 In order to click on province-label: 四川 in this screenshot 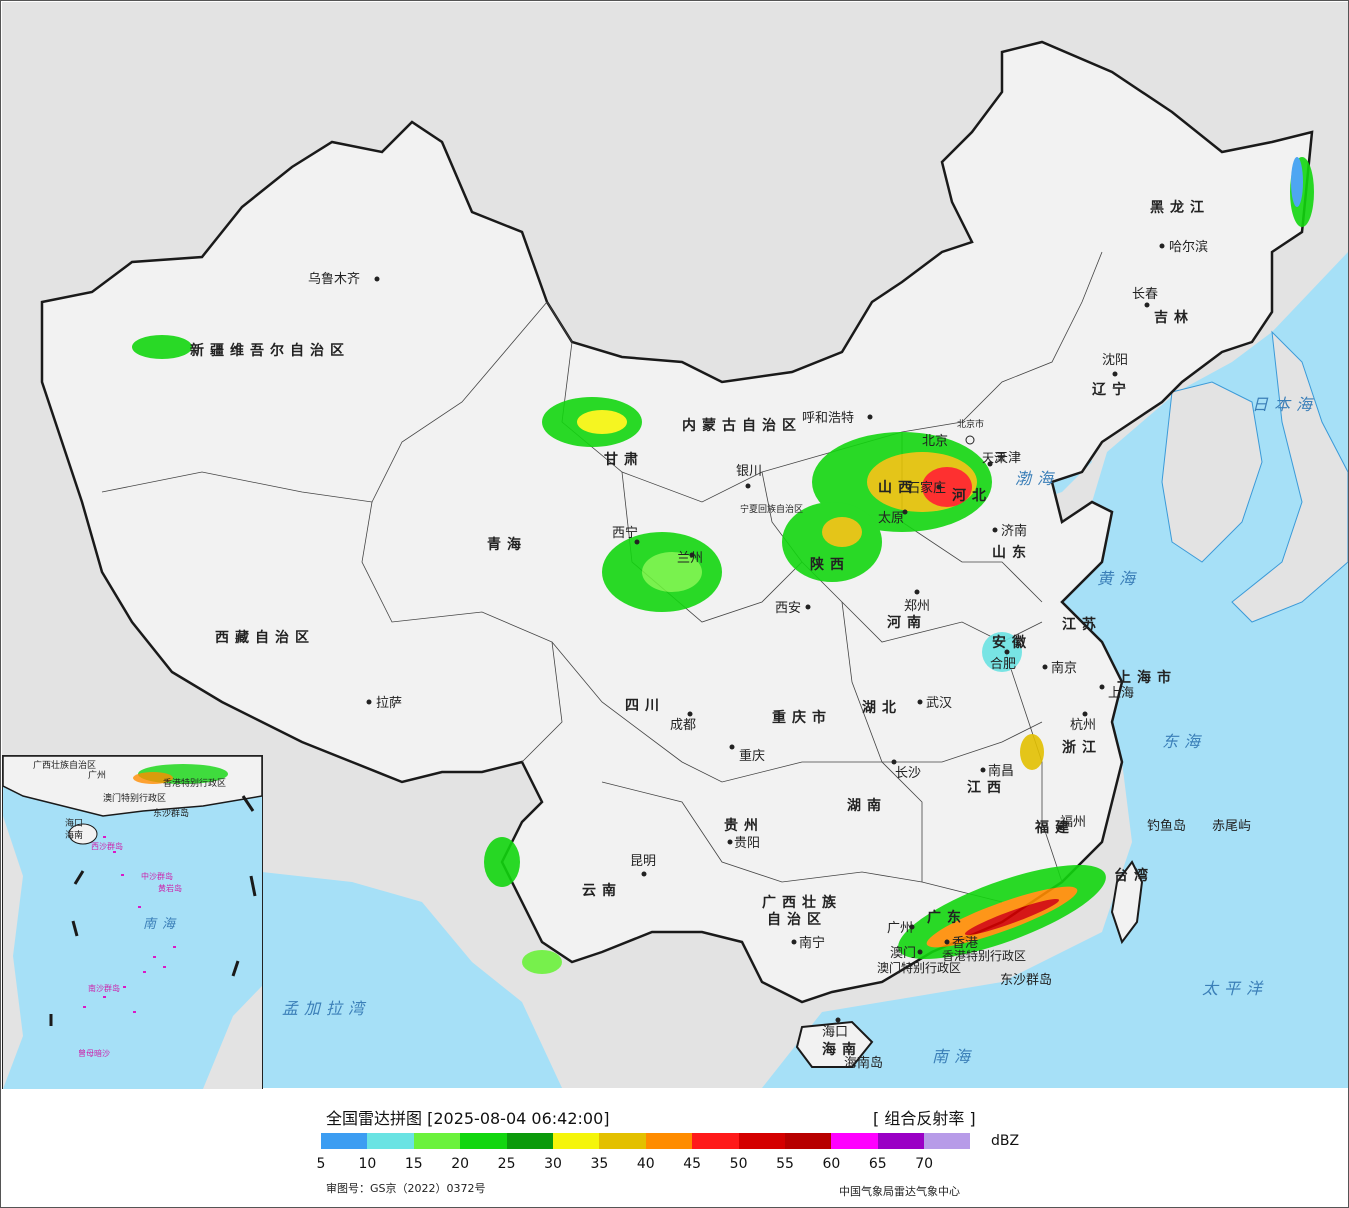, I will do `click(645, 706)`.